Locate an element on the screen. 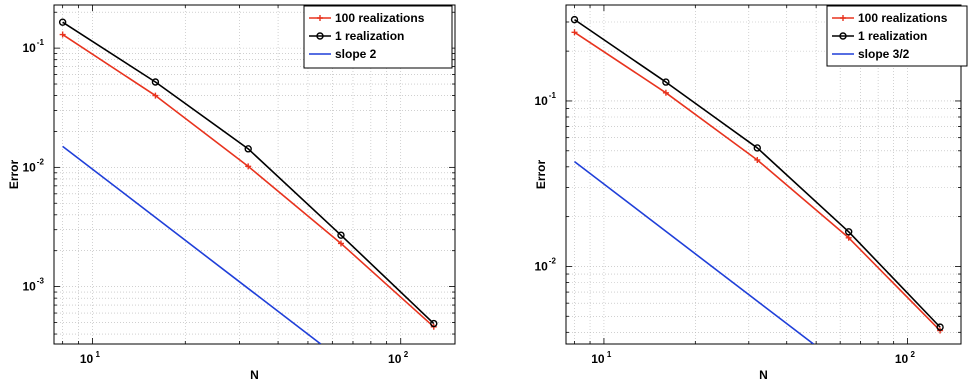 The height and width of the screenshot is (389, 974). legend-box is located at coordinates (378, 37).